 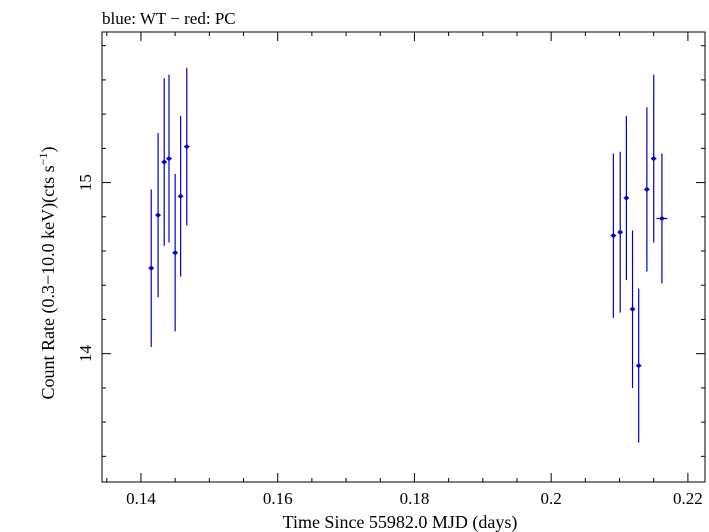 I want to click on y-axis-title-close: ), so click(x=48, y=150).